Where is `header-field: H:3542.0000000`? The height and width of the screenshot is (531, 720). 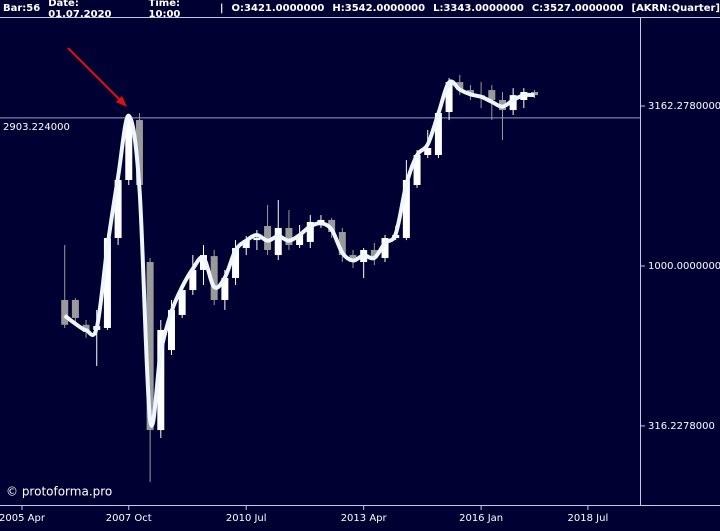 header-field: H:3542.0000000 is located at coordinates (379, 8).